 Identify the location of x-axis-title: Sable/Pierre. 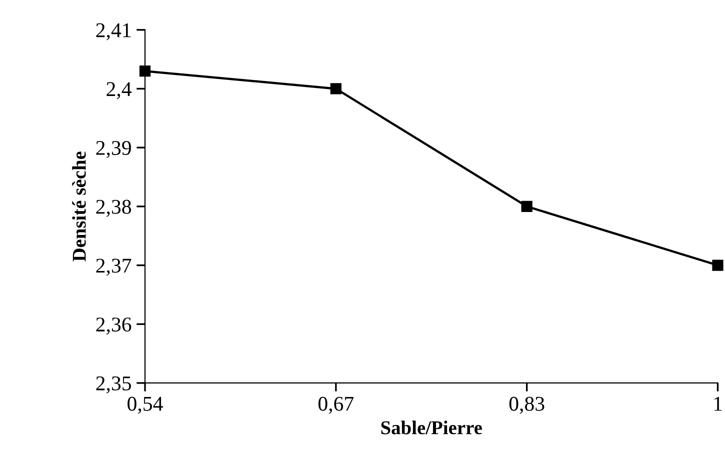
(431, 427).